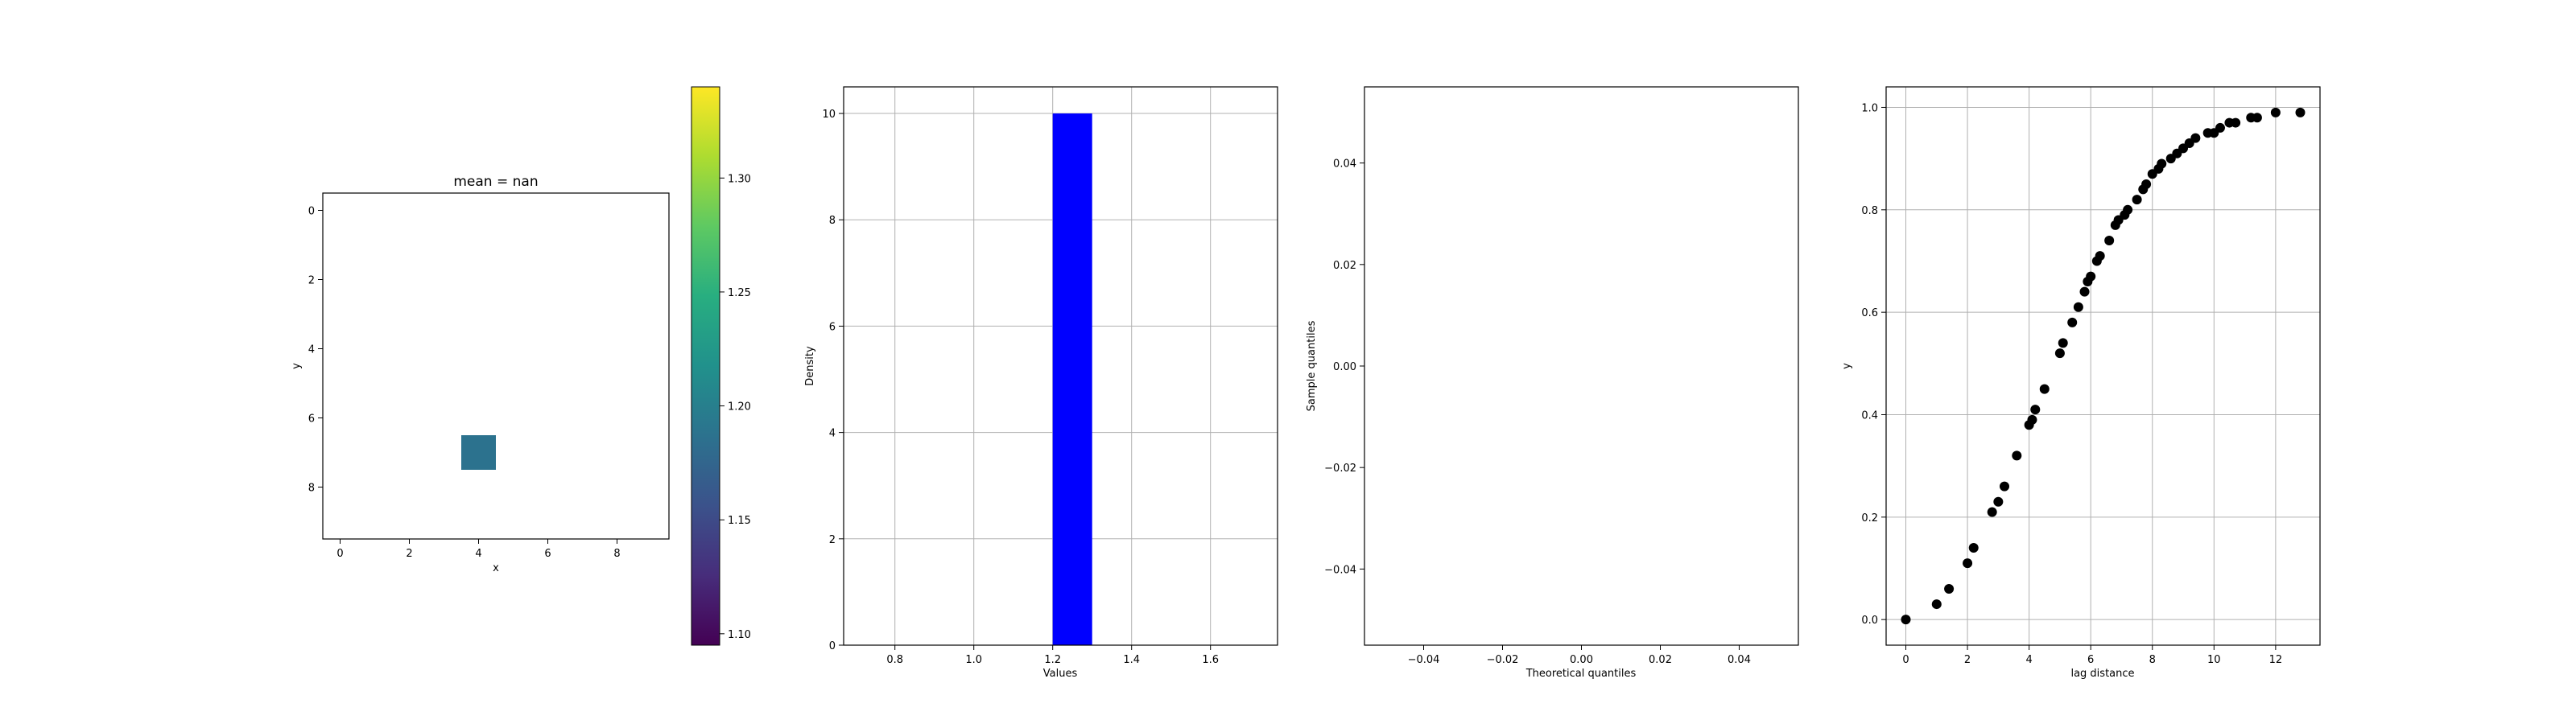  Describe the element at coordinates (1739, 660) in the screenshot. I see `qq-x-tick-label: 0.04` at that location.